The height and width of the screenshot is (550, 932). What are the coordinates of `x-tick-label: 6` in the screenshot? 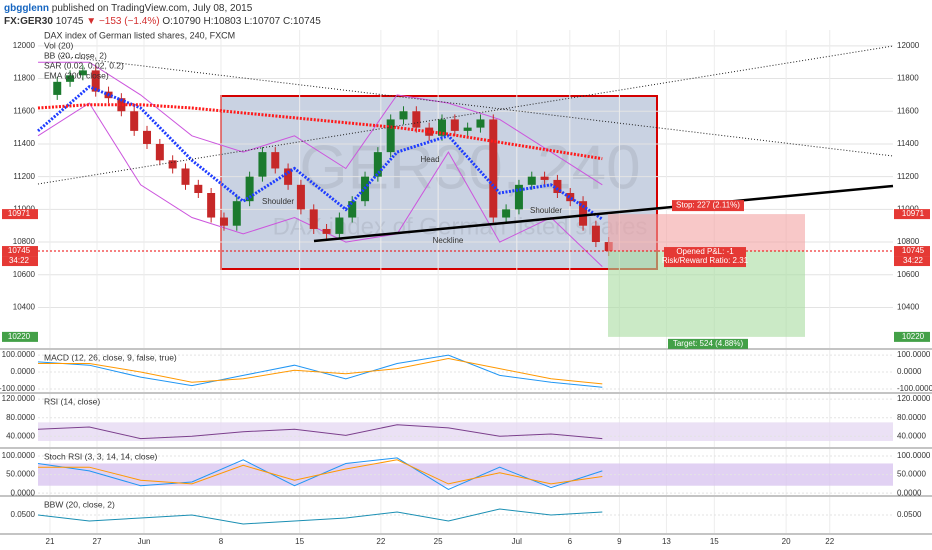 It's located at (570, 541).